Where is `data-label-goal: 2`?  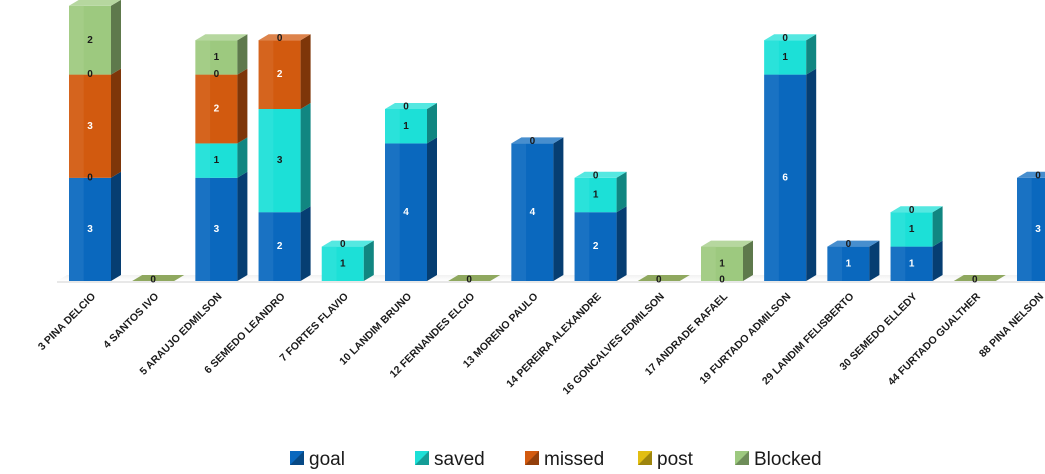
data-label-goal: 2 is located at coordinates (280, 246).